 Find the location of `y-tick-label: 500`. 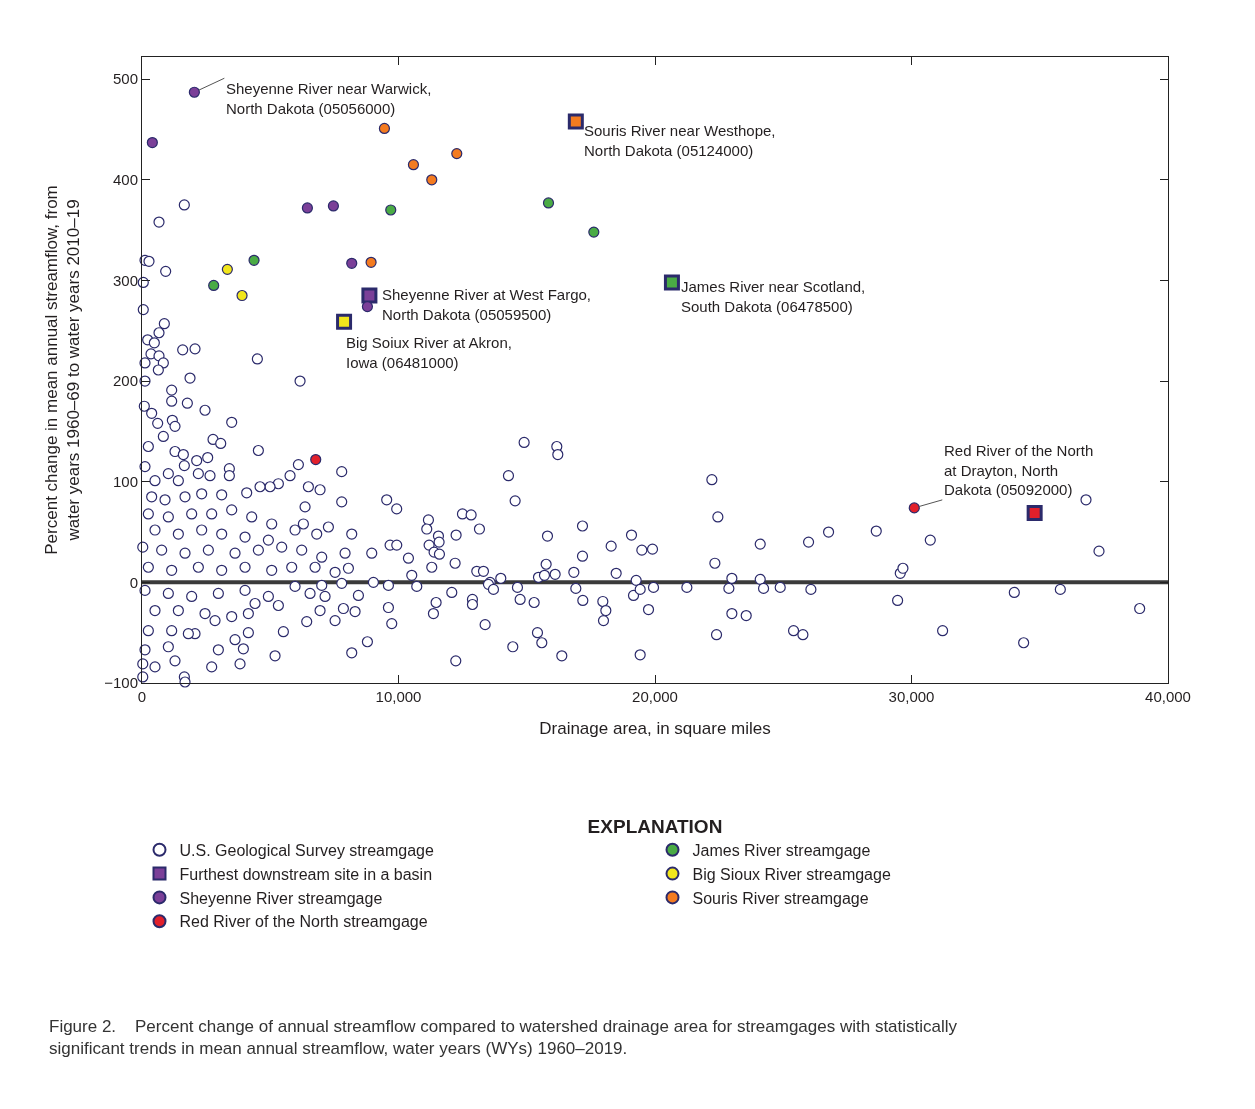

y-tick-label: 500 is located at coordinates (125, 79).